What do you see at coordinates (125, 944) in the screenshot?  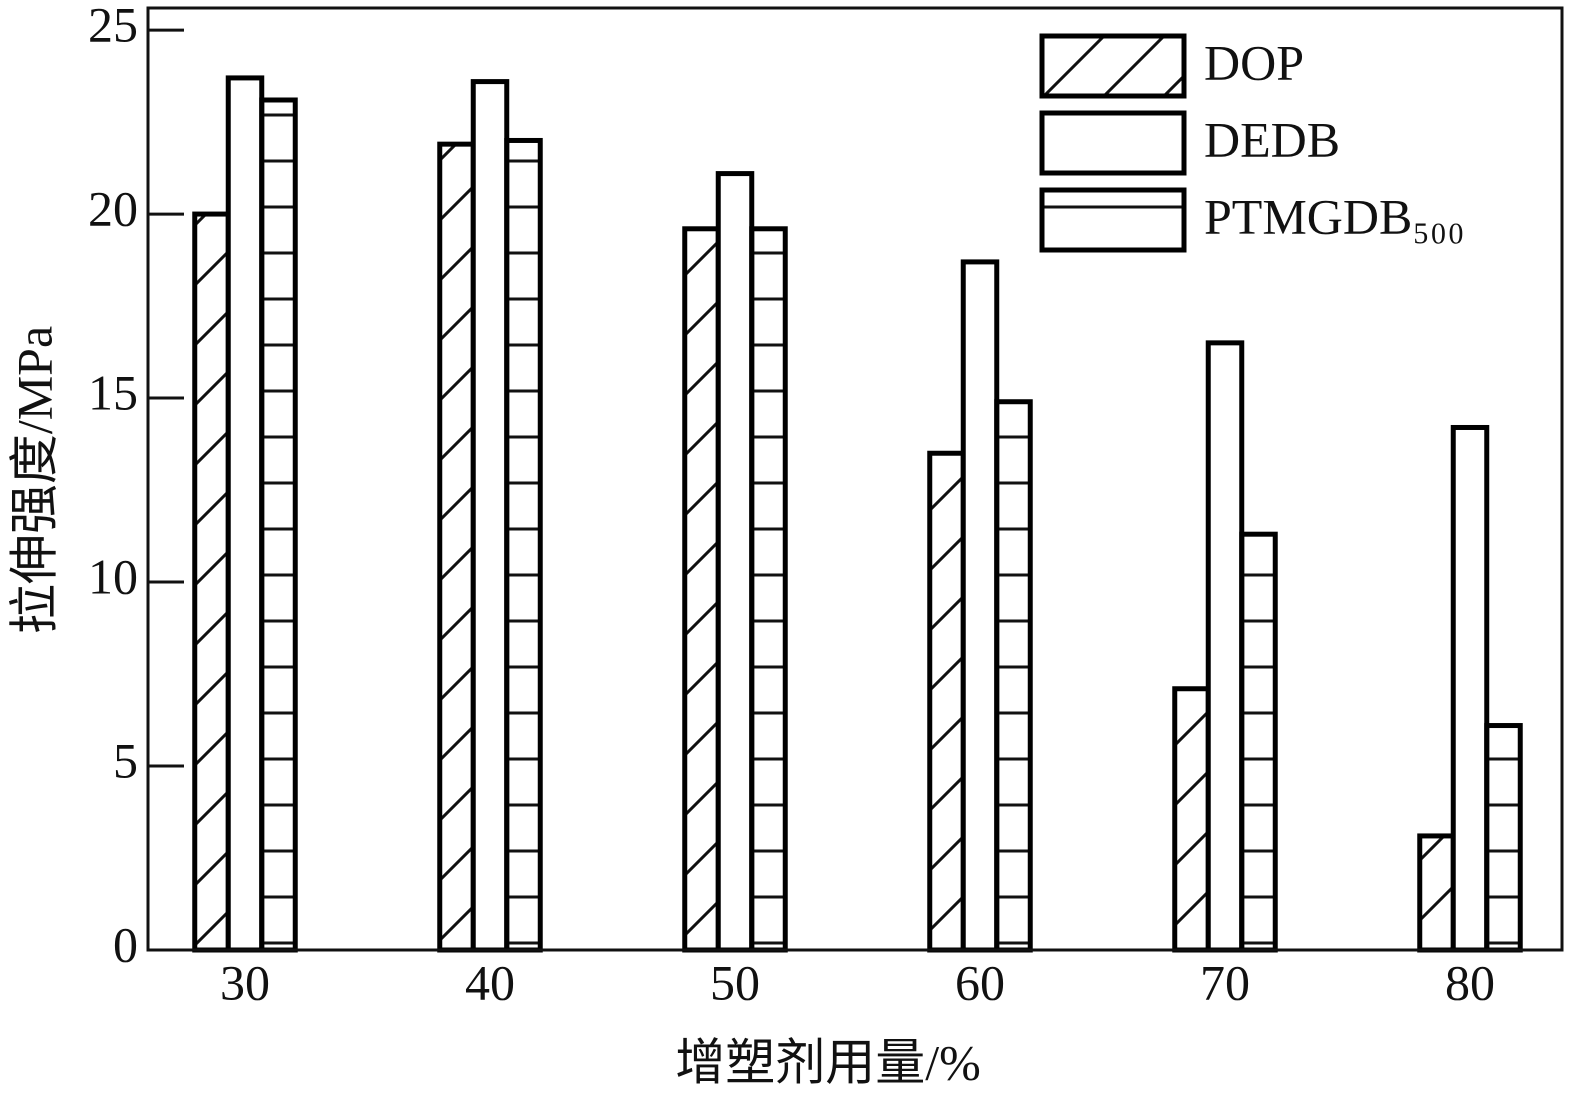 I see `y-tick-label: 0` at bounding box center [125, 944].